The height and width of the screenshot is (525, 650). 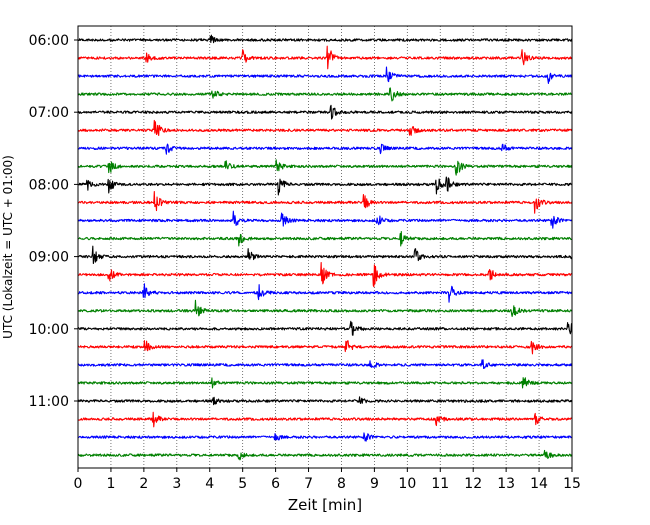 I want to click on y-tick-label: 11:00, so click(x=49, y=402).